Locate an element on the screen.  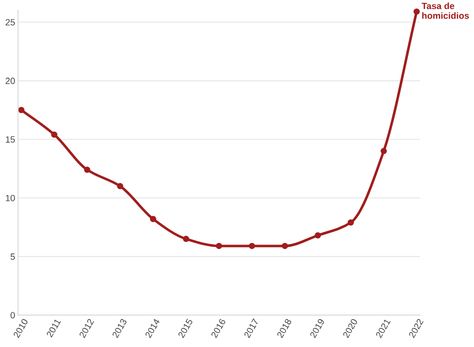
y-tick-label: 20 is located at coordinates (10, 81).